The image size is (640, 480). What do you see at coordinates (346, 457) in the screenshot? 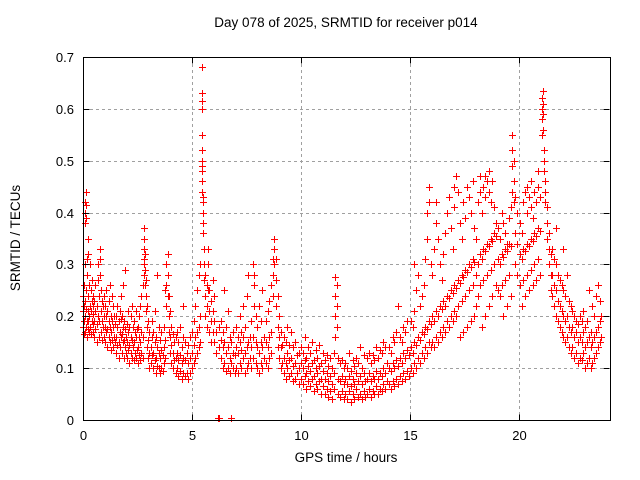
I see `x-axis-label: GPS time / hours` at bounding box center [346, 457].